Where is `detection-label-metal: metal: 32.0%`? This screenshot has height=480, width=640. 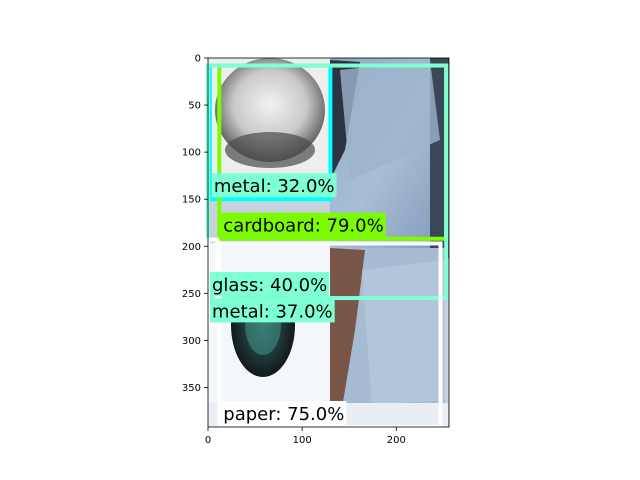
detection-label-metal: metal: 32.0% is located at coordinates (274, 186).